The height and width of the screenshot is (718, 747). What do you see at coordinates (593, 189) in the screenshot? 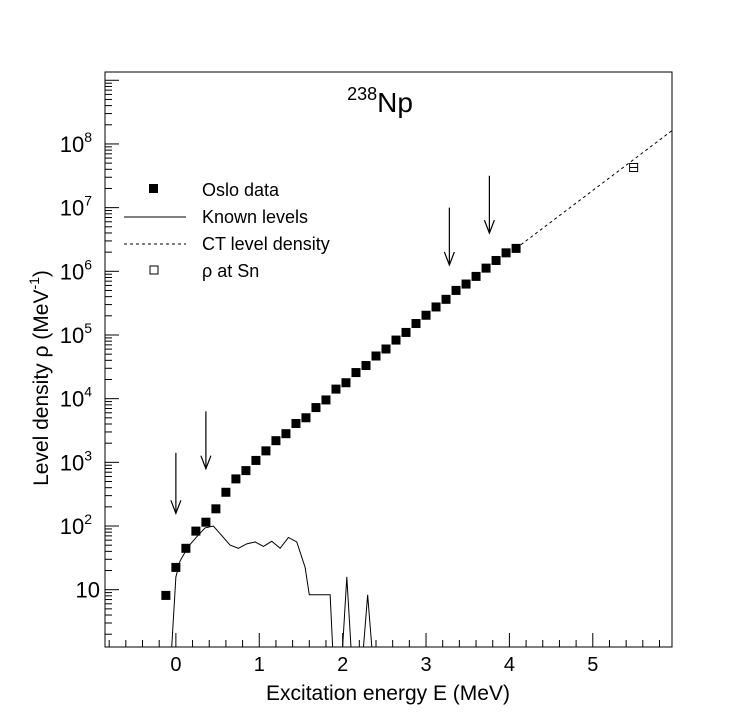
I see `ct-level-density-line` at bounding box center [593, 189].